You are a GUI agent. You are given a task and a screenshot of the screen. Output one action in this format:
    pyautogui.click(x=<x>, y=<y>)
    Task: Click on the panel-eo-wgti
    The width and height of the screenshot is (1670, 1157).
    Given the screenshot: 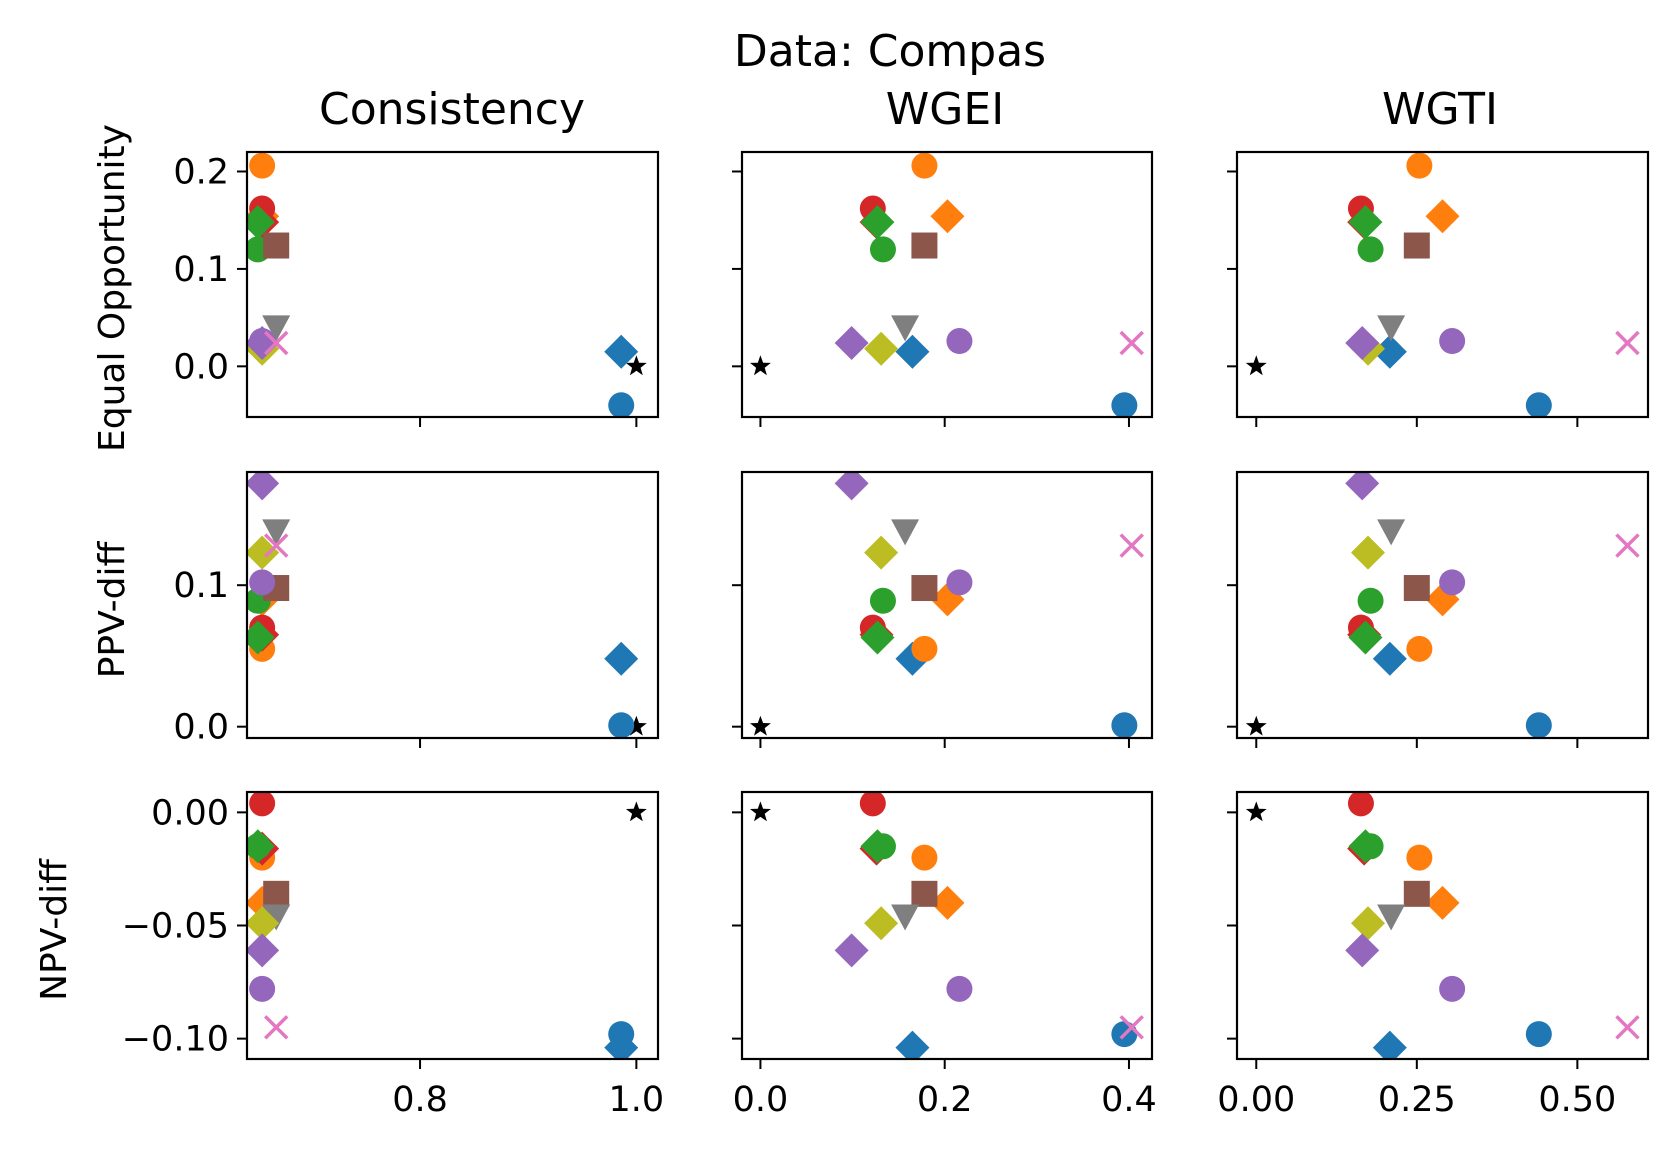 What is the action you would take?
    pyautogui.click(x=1438, y=288)
    